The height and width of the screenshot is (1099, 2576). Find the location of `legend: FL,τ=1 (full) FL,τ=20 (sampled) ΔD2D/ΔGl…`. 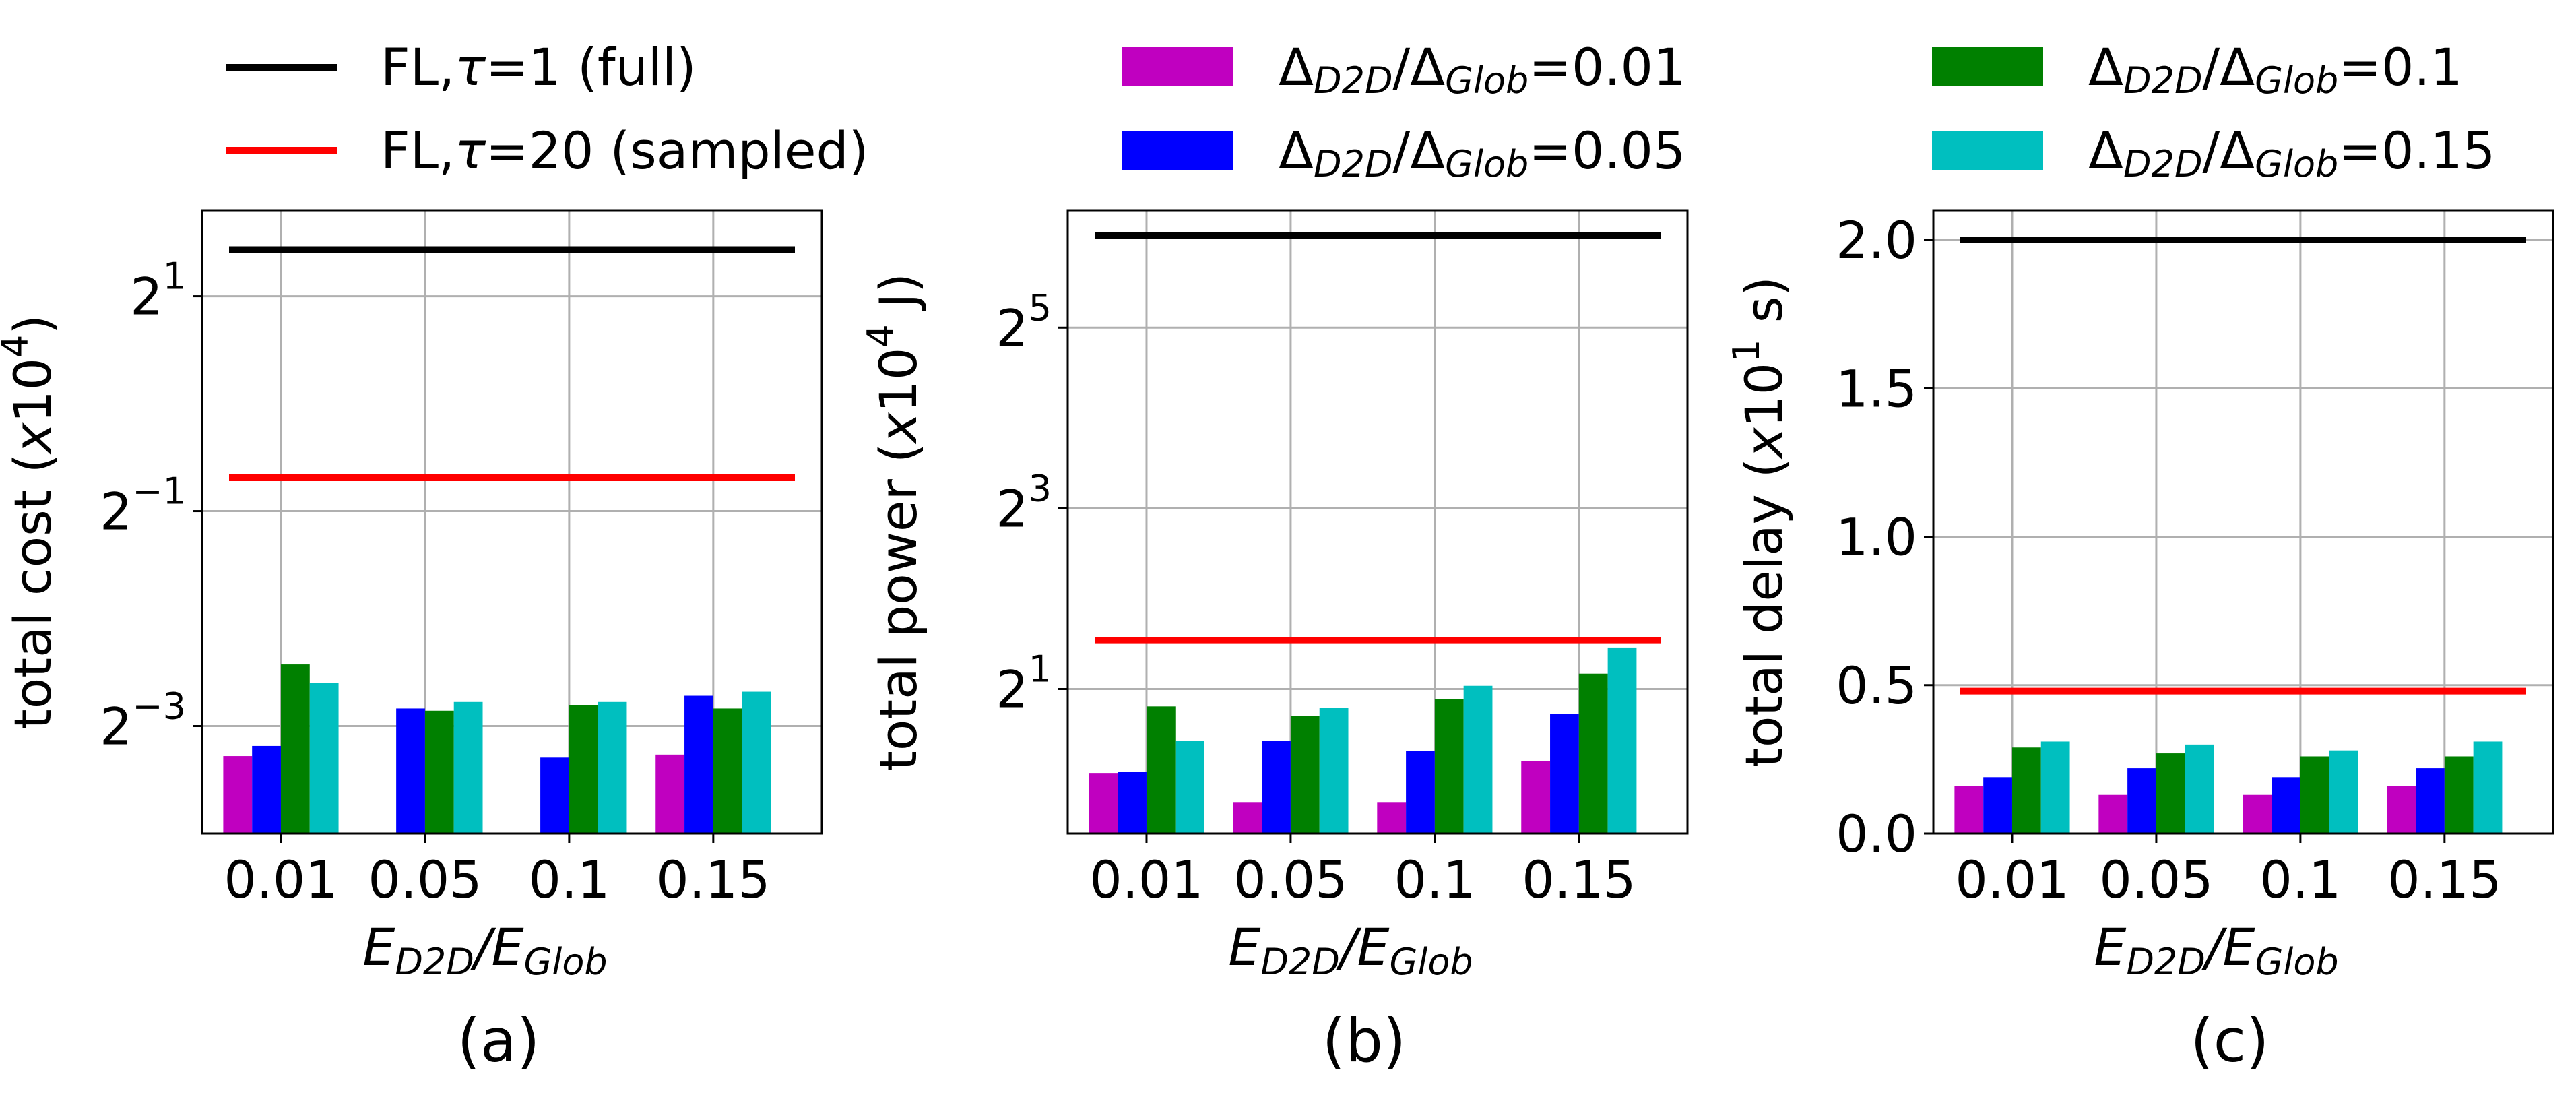

legend: FL,τ=1 (full) FL,τ=20 (sampled) ΔD2D/ΔGl… is located at coordinates (1361, 111).